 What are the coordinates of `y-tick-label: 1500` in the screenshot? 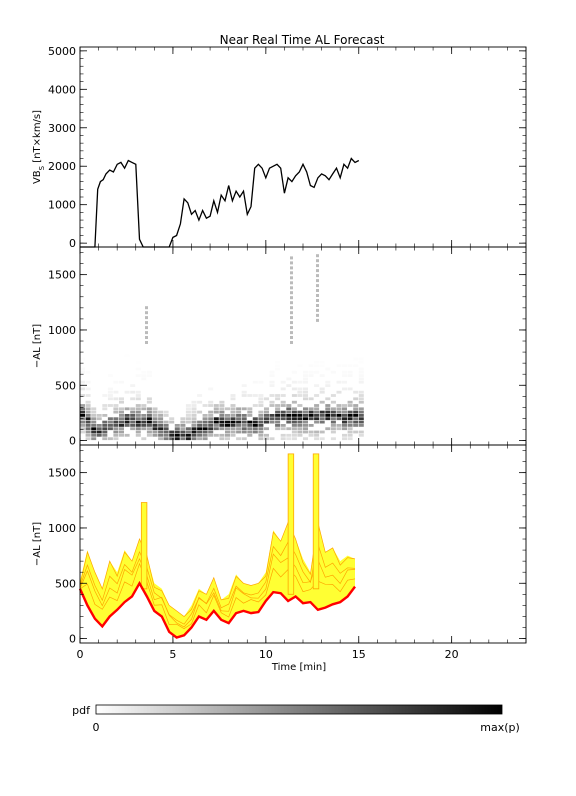 It's located at (62, 473).